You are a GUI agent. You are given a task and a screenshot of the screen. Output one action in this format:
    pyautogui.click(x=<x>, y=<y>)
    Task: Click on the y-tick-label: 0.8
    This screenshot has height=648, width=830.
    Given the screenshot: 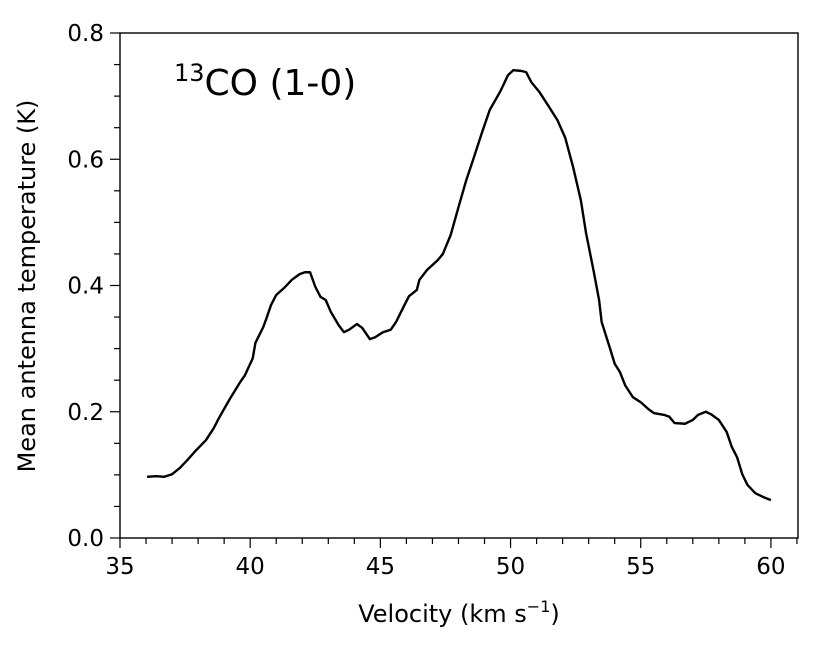 What is the action you would take?
    pyautogui.click(x=85, y=34)
    